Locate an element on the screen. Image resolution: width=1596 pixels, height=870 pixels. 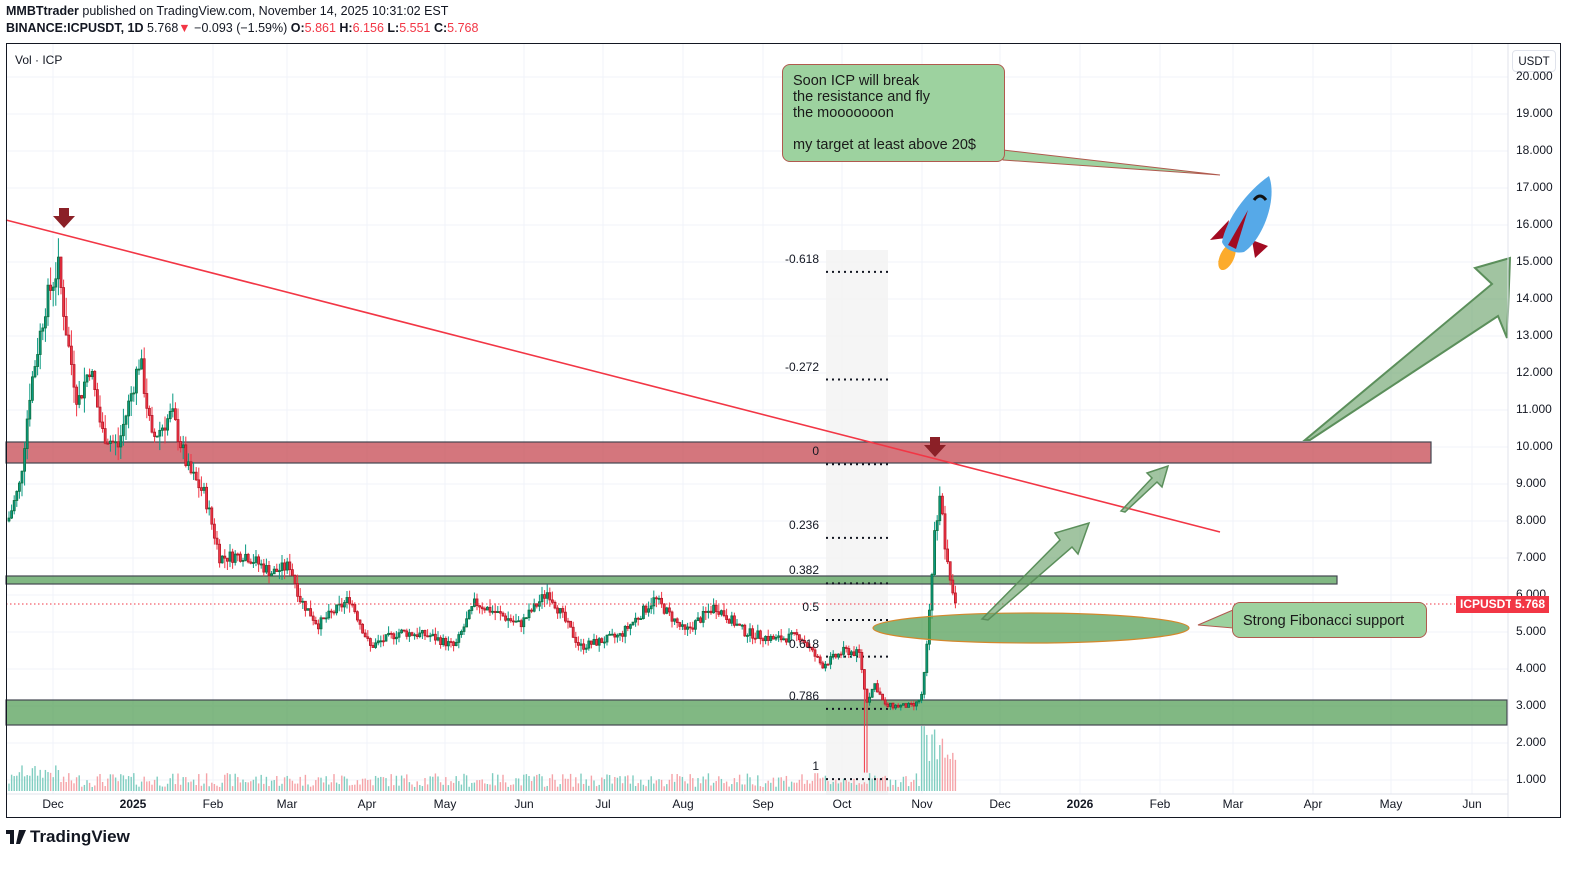
high-label: H: is located at coordinates (346, 28).